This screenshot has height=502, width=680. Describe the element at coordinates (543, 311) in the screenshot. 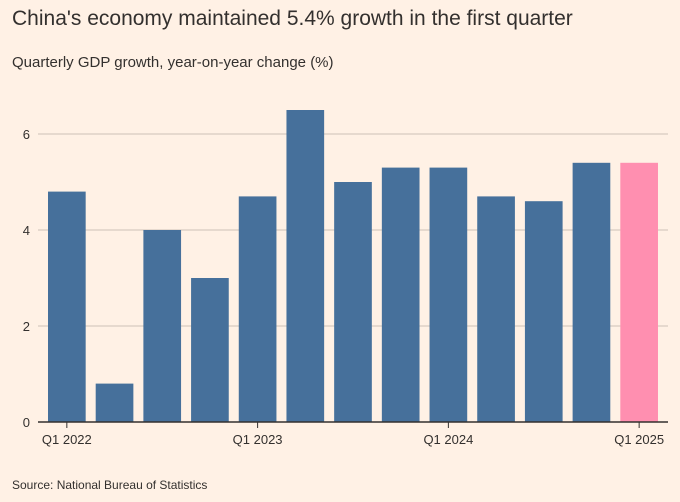

I see `bar-q3-2024` at that location.